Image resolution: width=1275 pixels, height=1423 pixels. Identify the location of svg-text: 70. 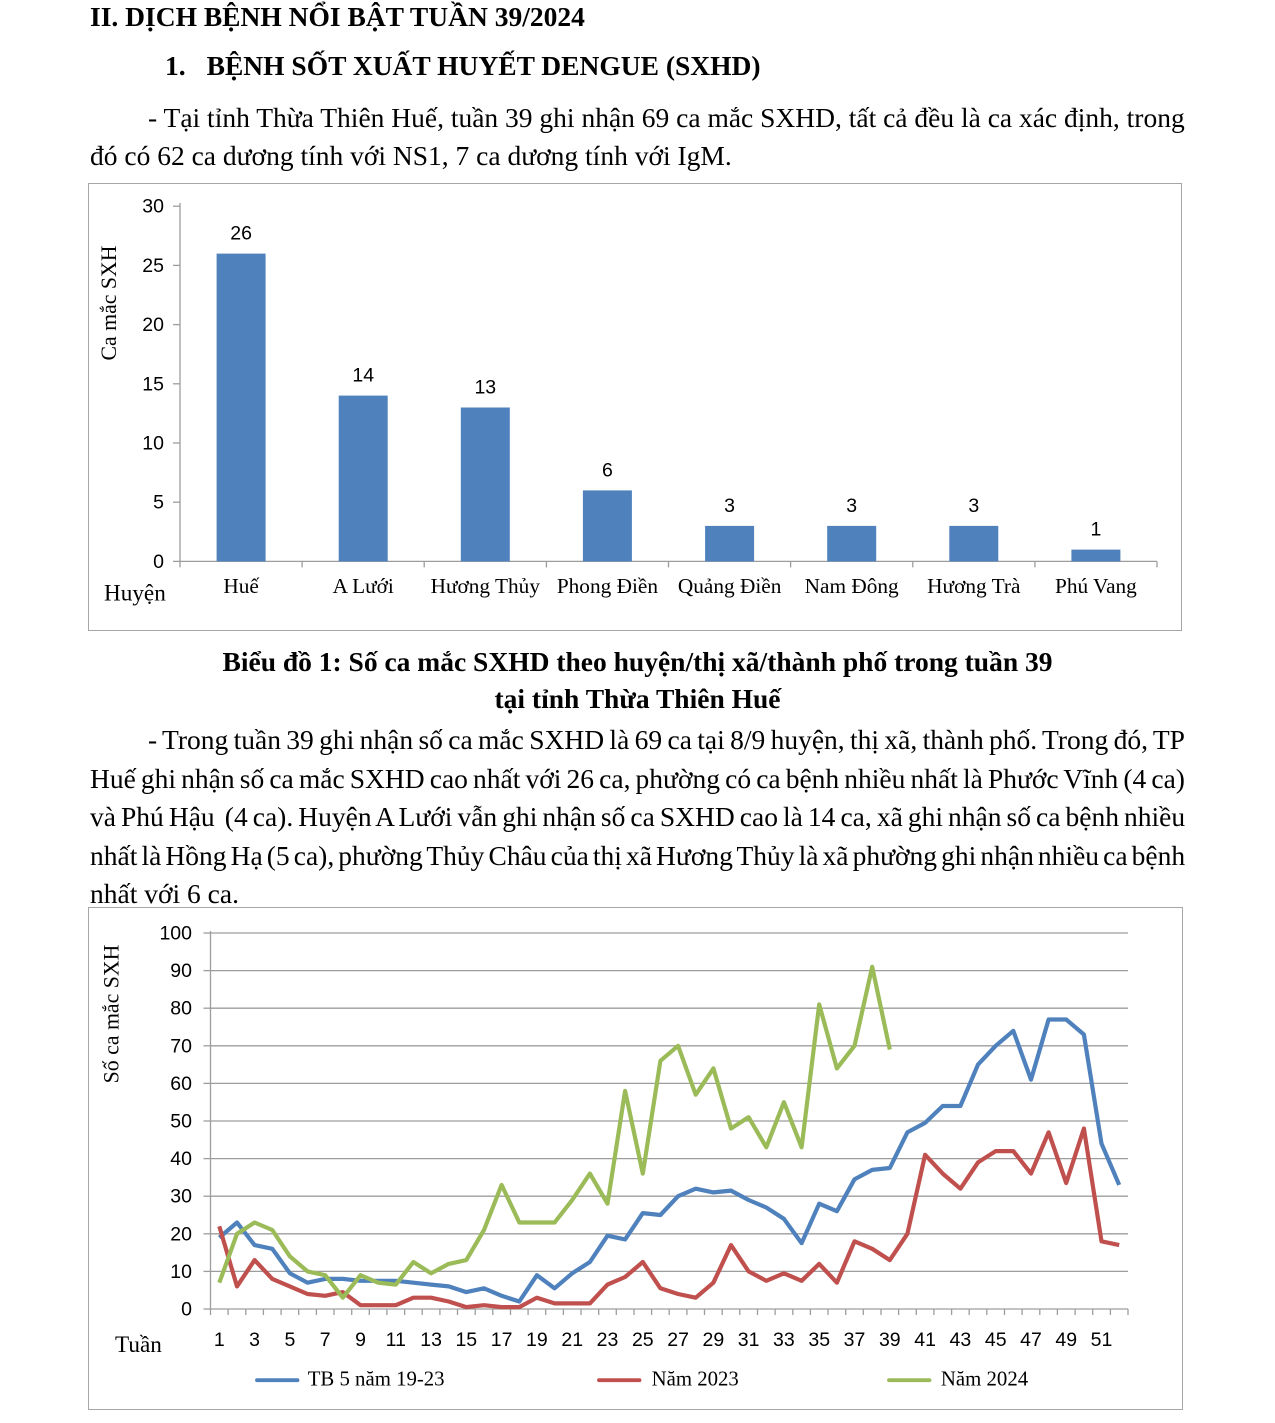
(181, 1046).